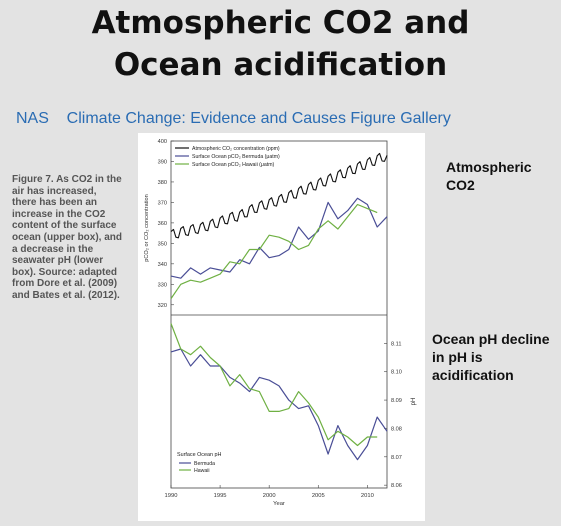  I want to click on bottom-y-tick-label: 8.06, so click(396, 486).